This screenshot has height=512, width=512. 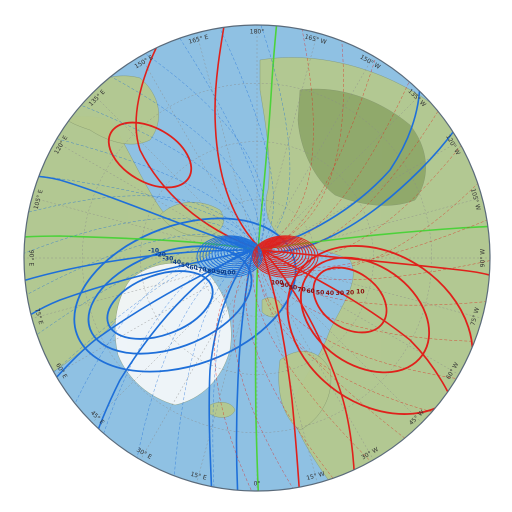 I want to click on contour-label-positive: 30, so click(x=340, y=293).